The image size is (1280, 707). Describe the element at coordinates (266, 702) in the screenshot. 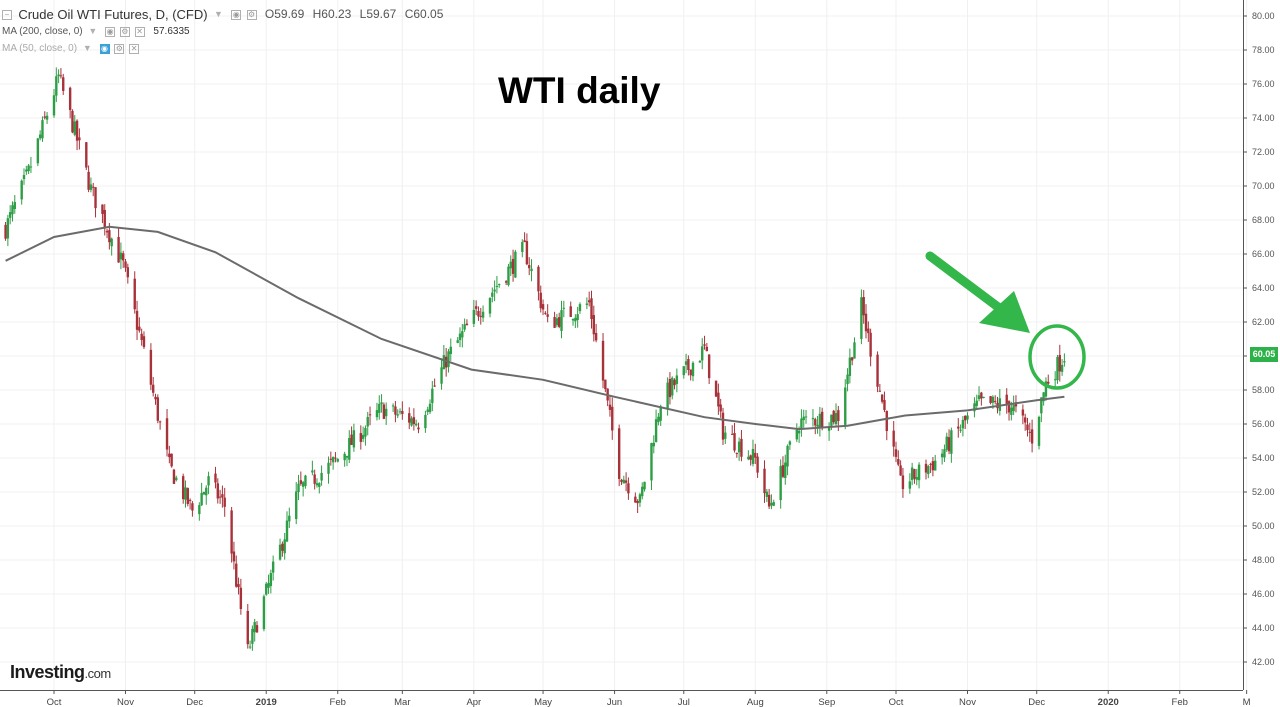

I see `x-tick-label: 2019` at that location.